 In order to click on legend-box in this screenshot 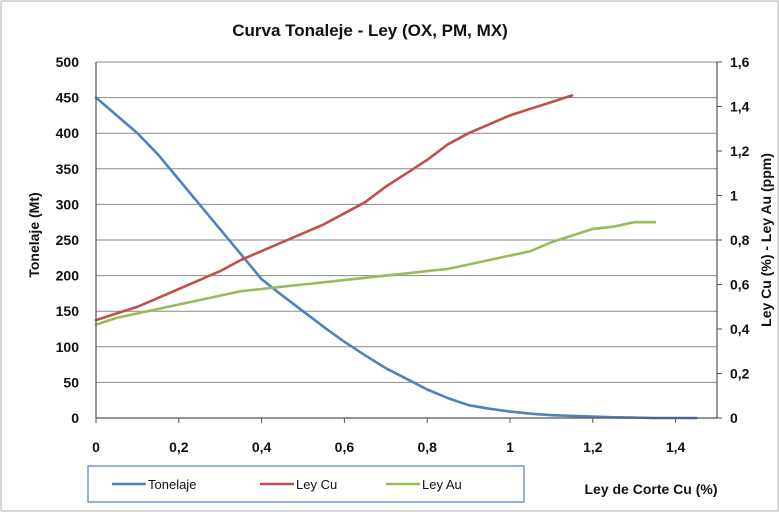, I will do `click(306, 484)`.